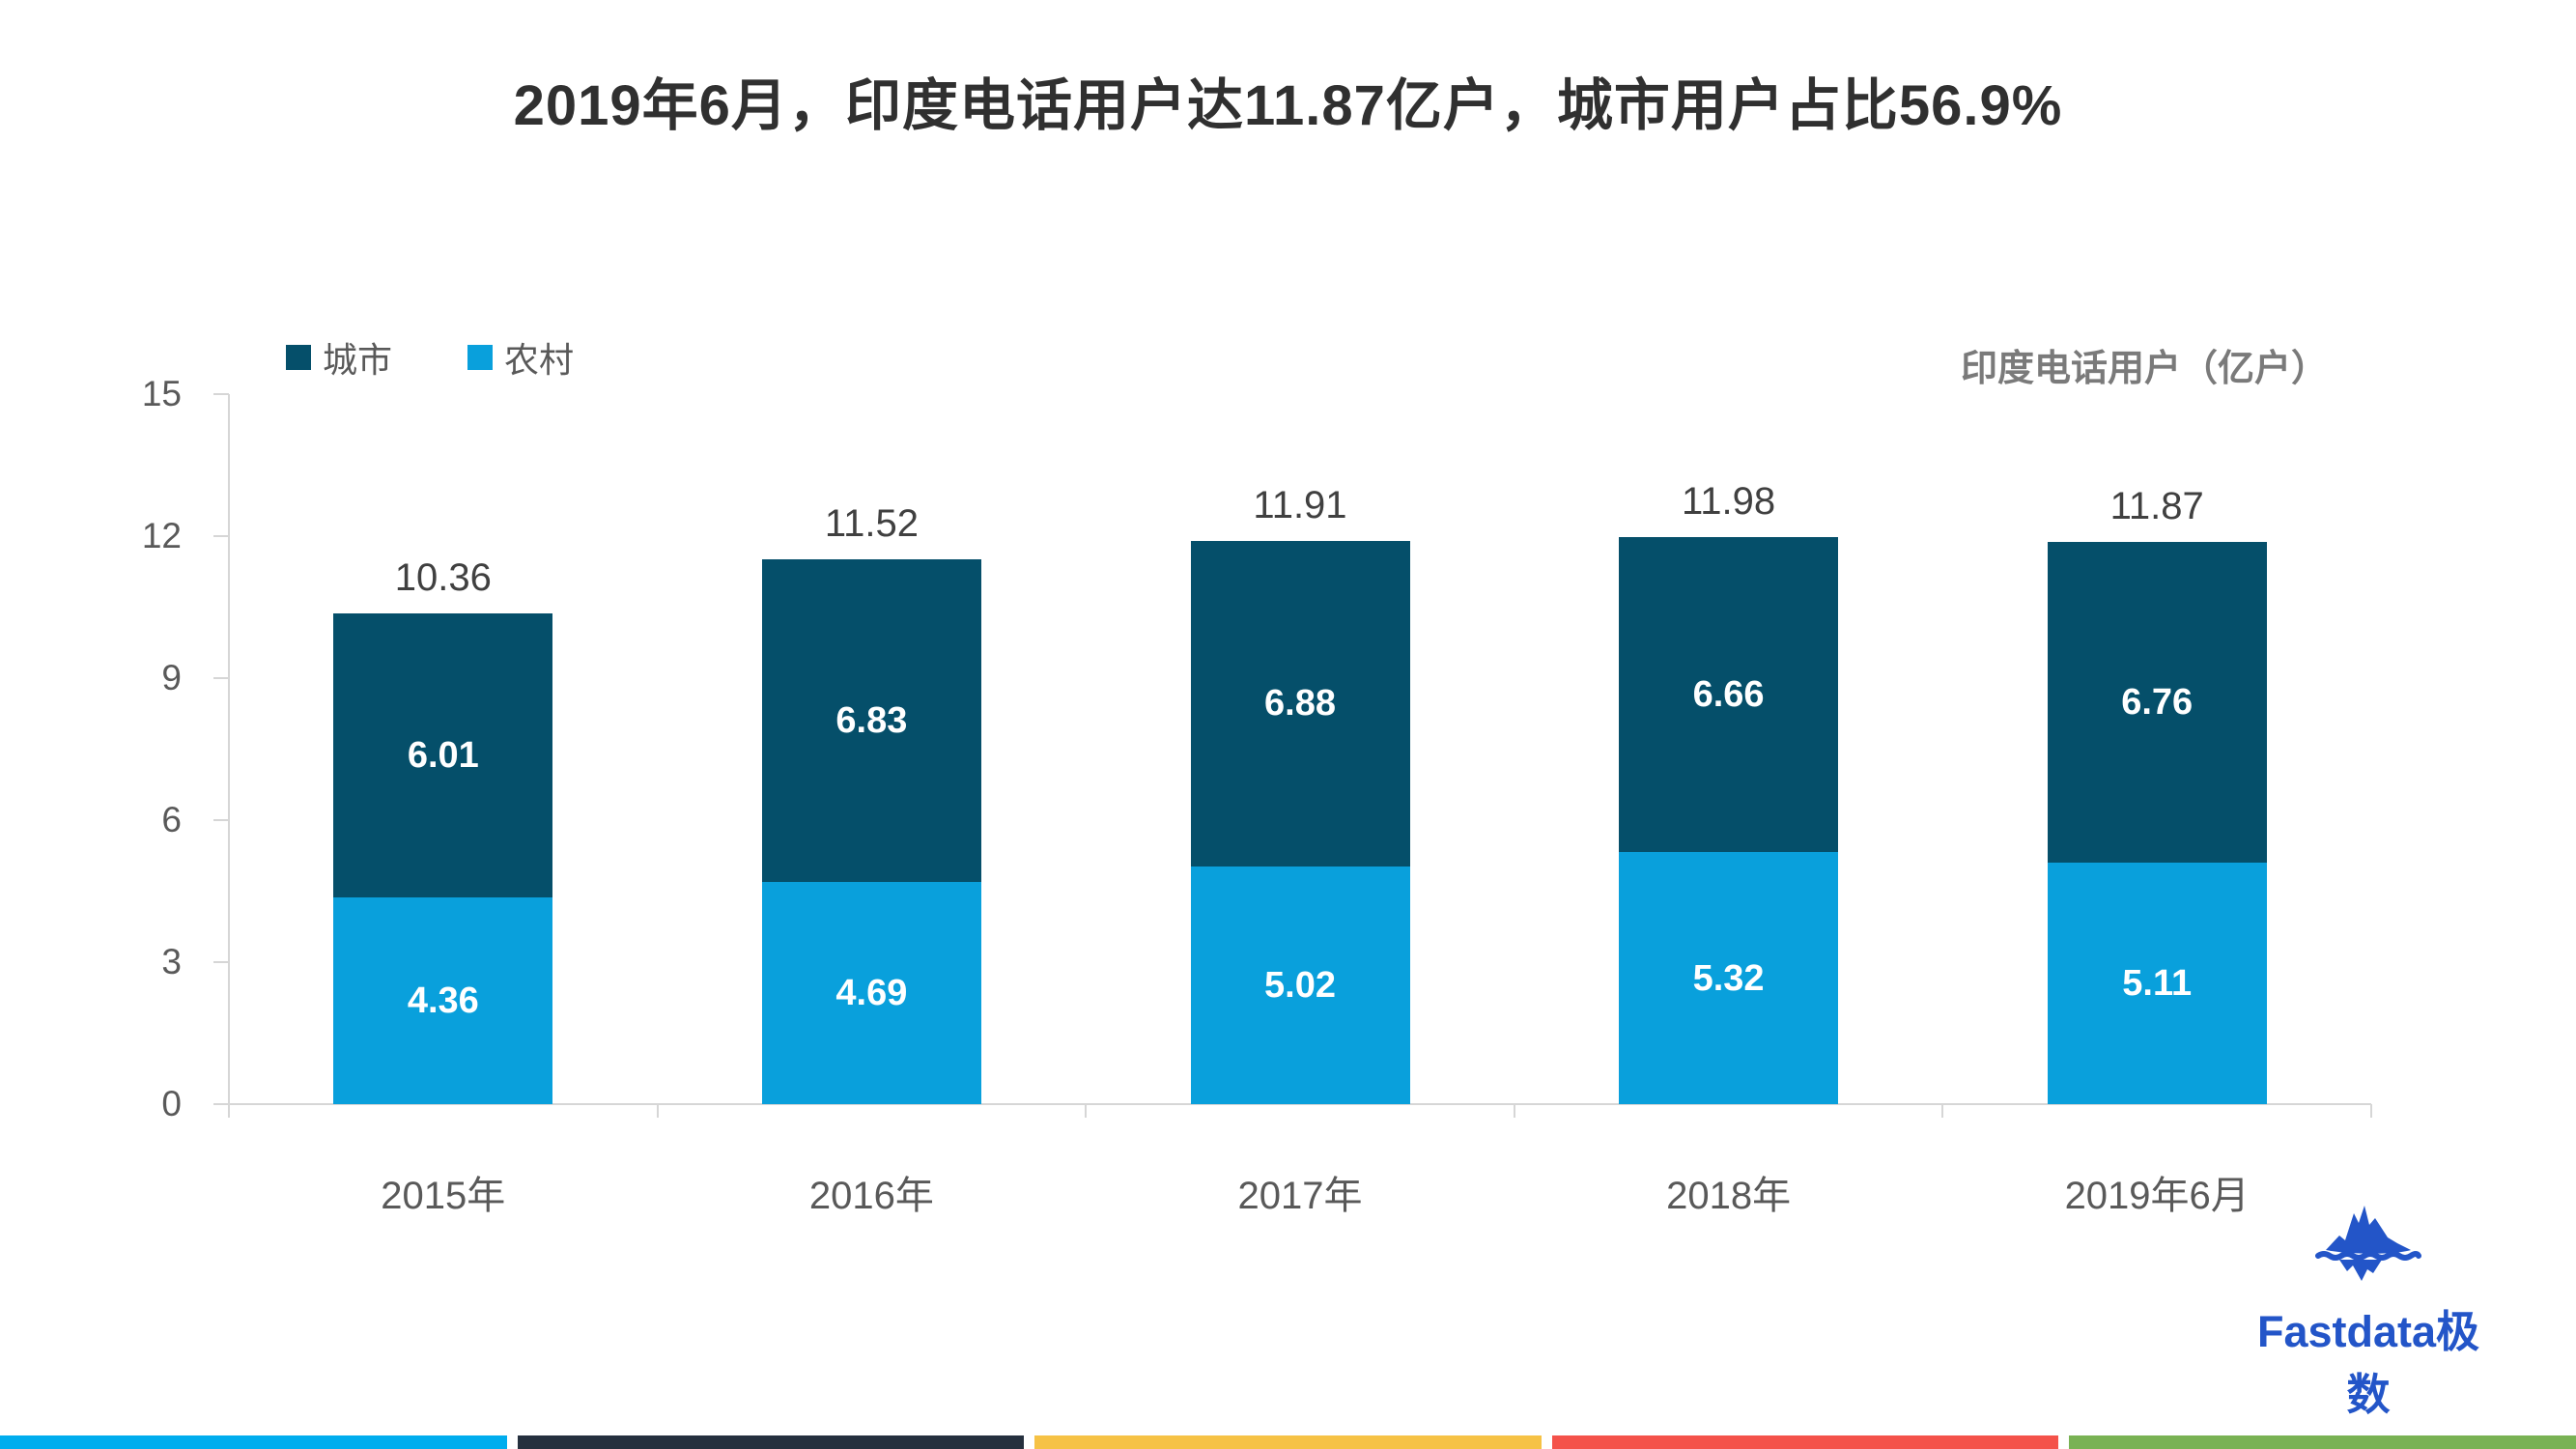 This screenshot has width=2576, height=1449. Describe the element at coordinates (2368, 1243) in the screenshot. I see `iceberg-icon` at that location.